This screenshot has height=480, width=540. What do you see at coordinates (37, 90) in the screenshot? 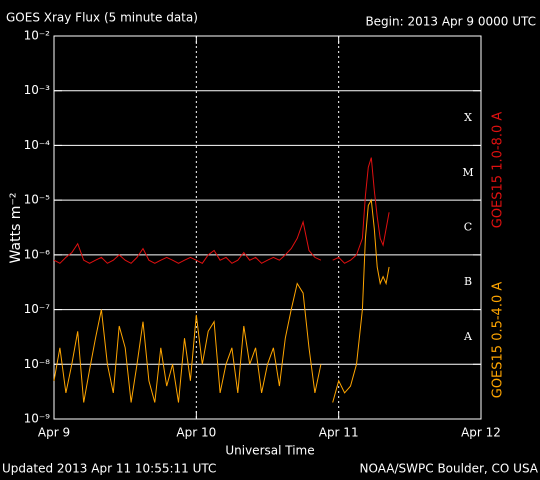
I see `y-tick-label: 10⁻³` at bounding box center [37, 90].